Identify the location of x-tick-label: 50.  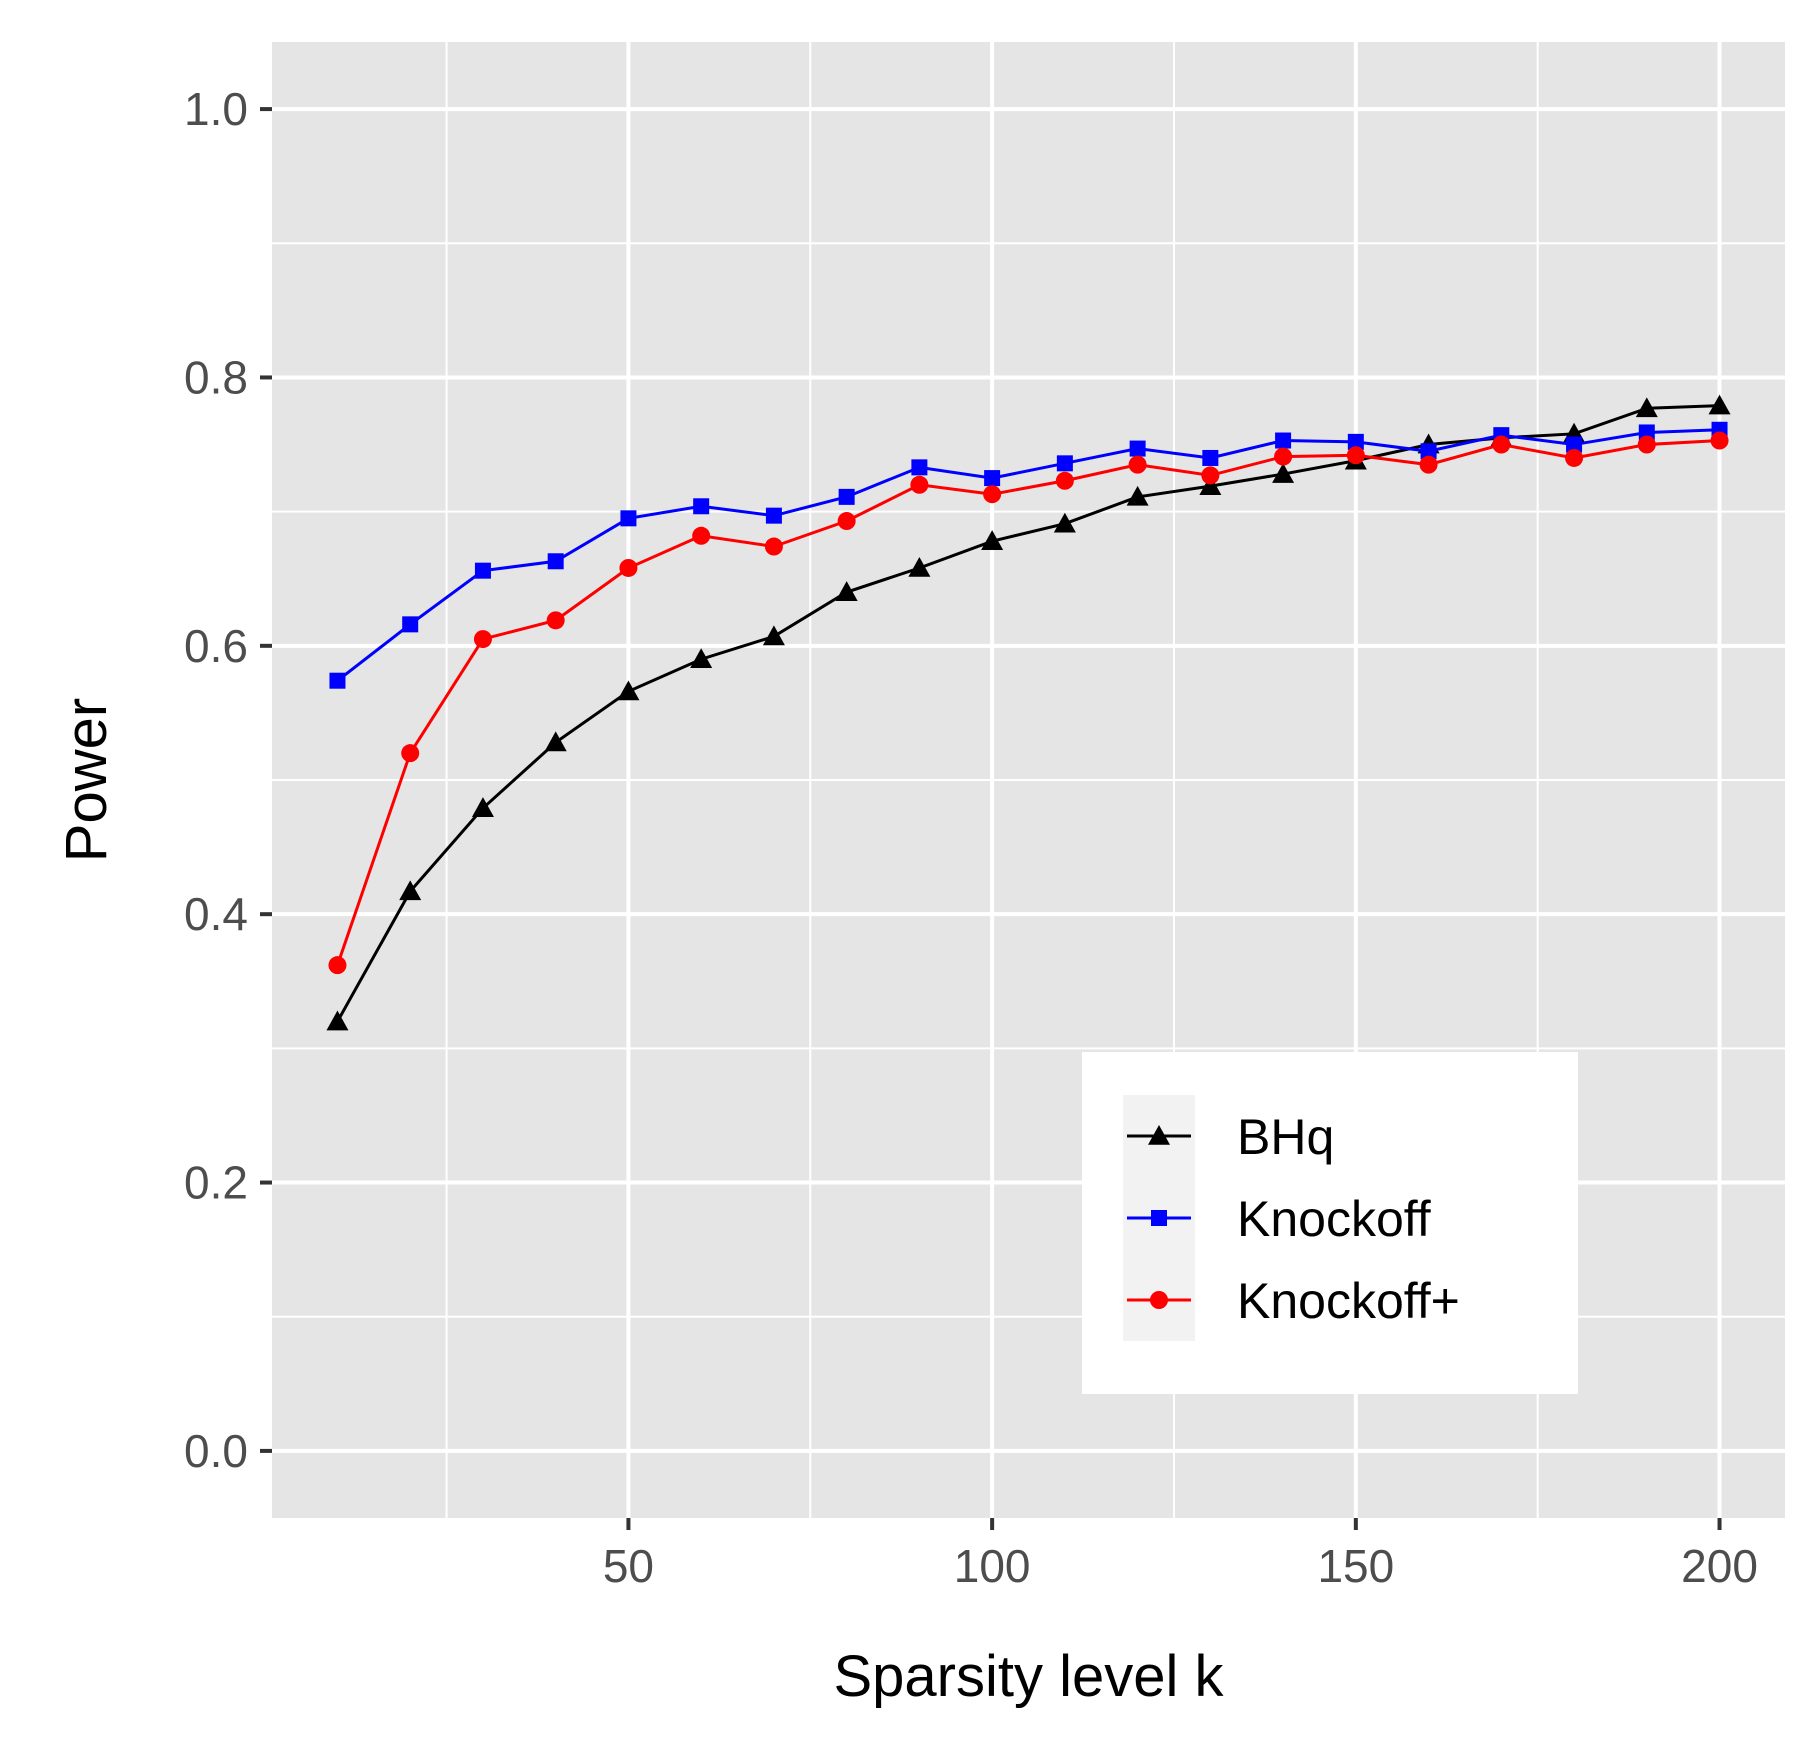
(628, 1566).